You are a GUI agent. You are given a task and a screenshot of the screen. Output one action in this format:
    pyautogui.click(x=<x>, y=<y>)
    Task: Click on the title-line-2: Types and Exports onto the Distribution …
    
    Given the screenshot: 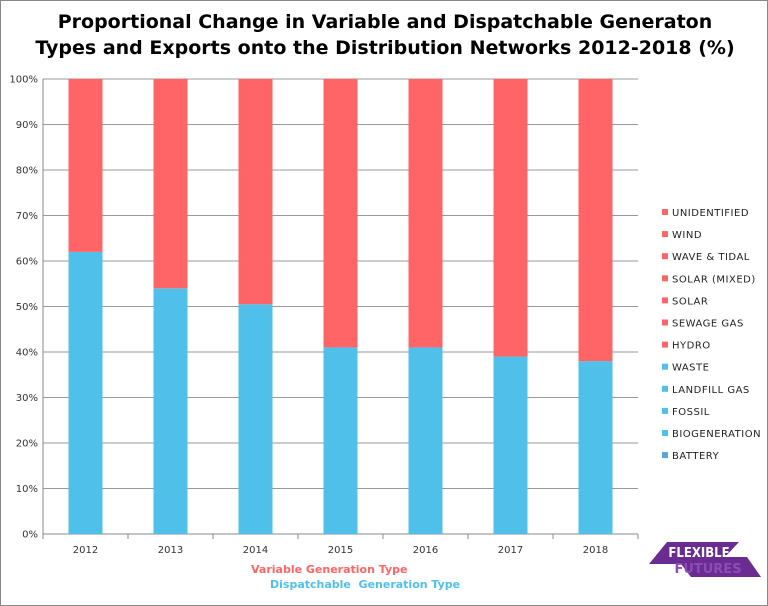 What is the action you would take?
    pyautogui.click(x=385, y=48)
    